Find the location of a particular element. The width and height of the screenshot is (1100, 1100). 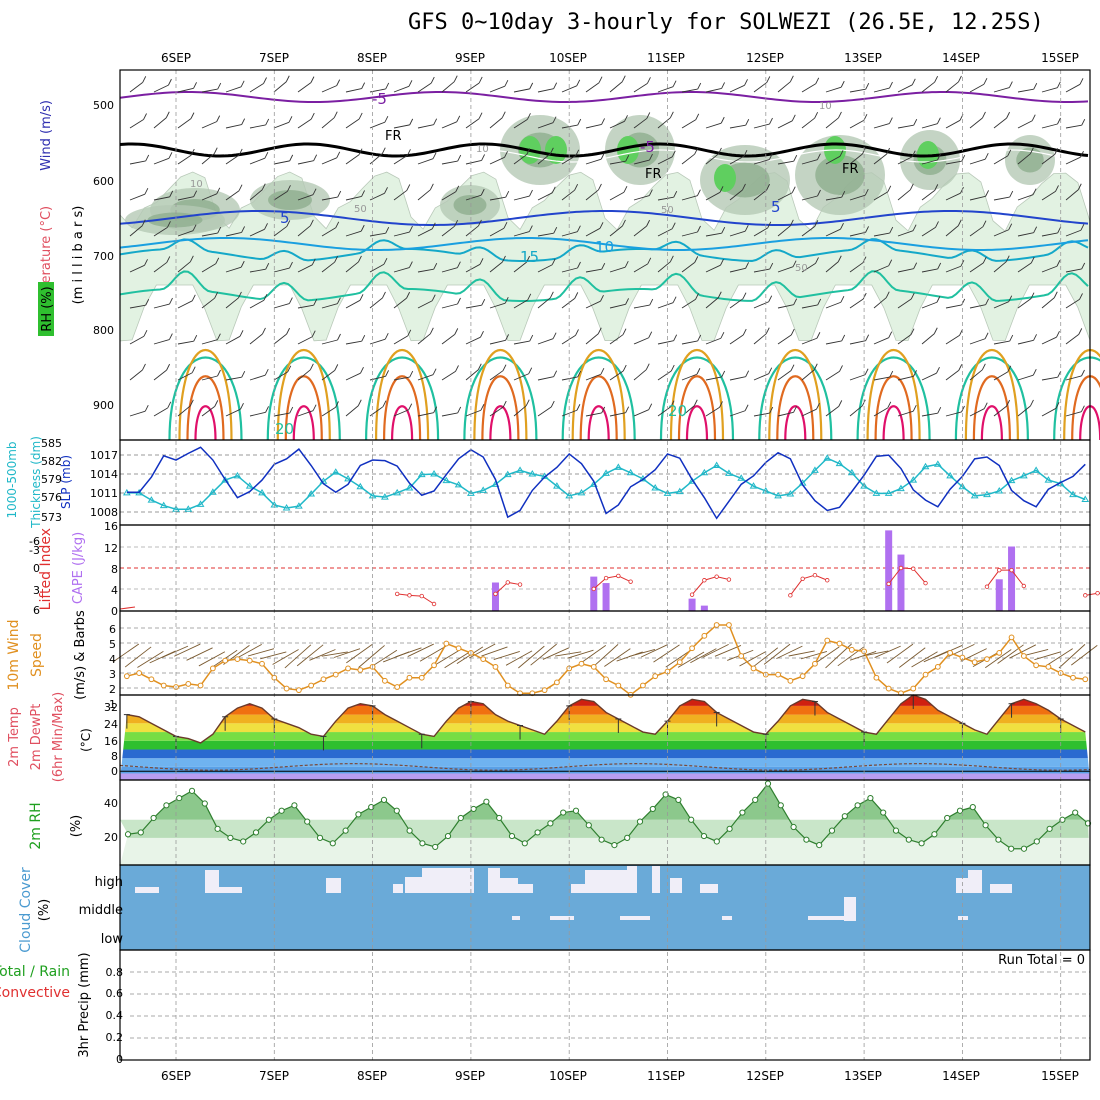

temp-color-band is located at coordinates (605, 762).